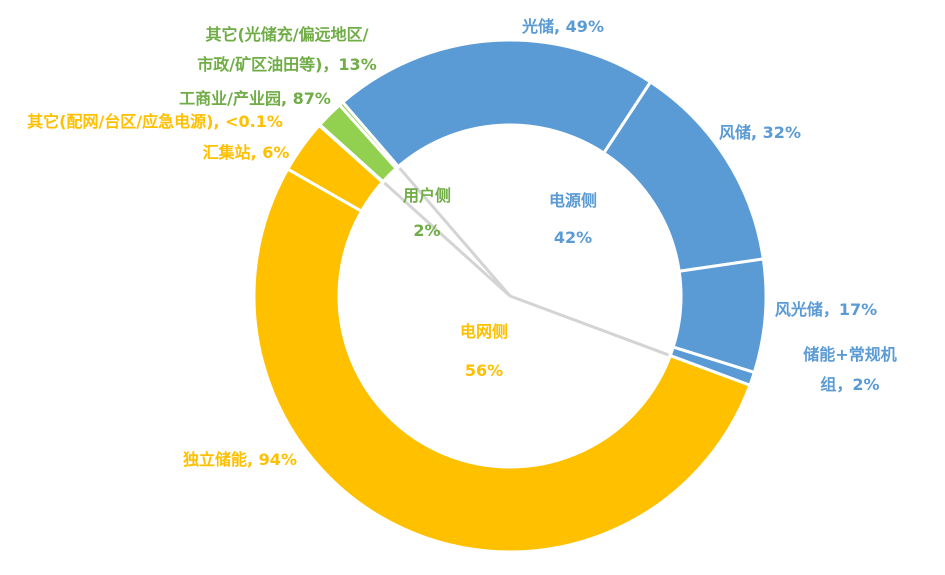 This screenshot has width=945, height=575. What do you see at coordinates (760, 132) in the screenshot?
I see `segment-label: 风储, 32%` at bounding box center [760, 132].